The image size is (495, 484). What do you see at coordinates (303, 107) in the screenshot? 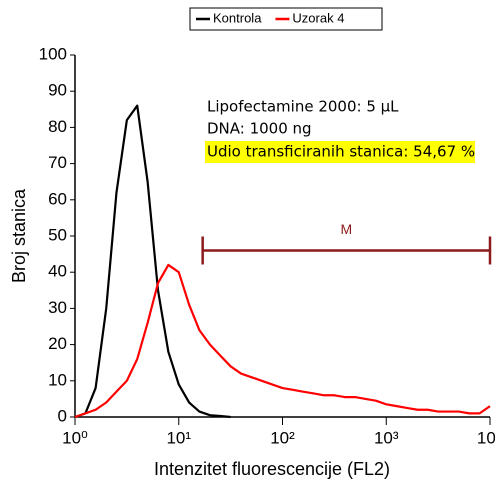
I see `annotation: Lipofectamine 2000: 5 µL` at bounding box center [303, 107].